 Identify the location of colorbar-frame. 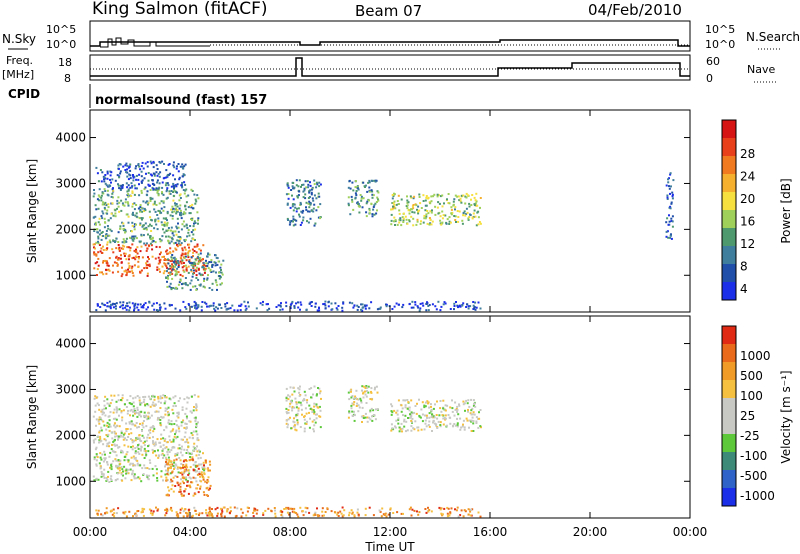
(729, 416).